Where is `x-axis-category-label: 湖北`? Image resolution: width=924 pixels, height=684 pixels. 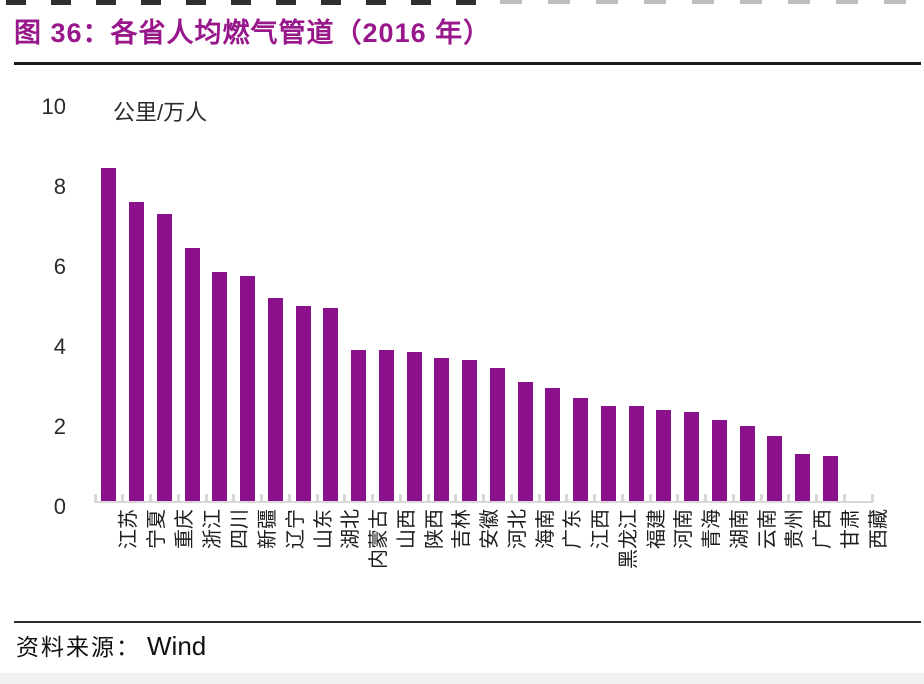 x-axis-category-label: 湖北 is located at coordinates (351, 529).